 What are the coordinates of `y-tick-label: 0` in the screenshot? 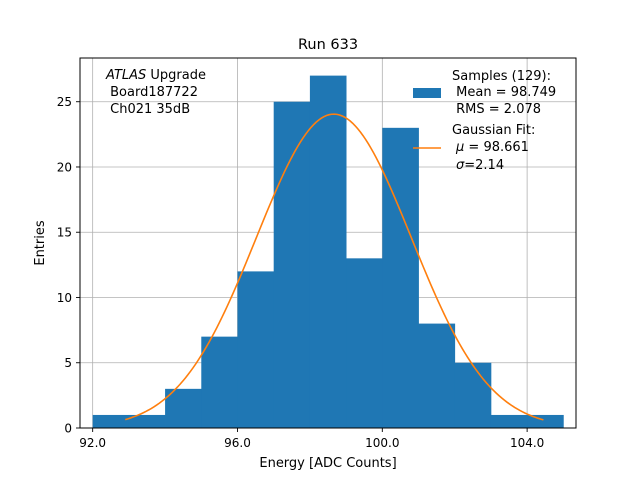 It's located at (68, 429).